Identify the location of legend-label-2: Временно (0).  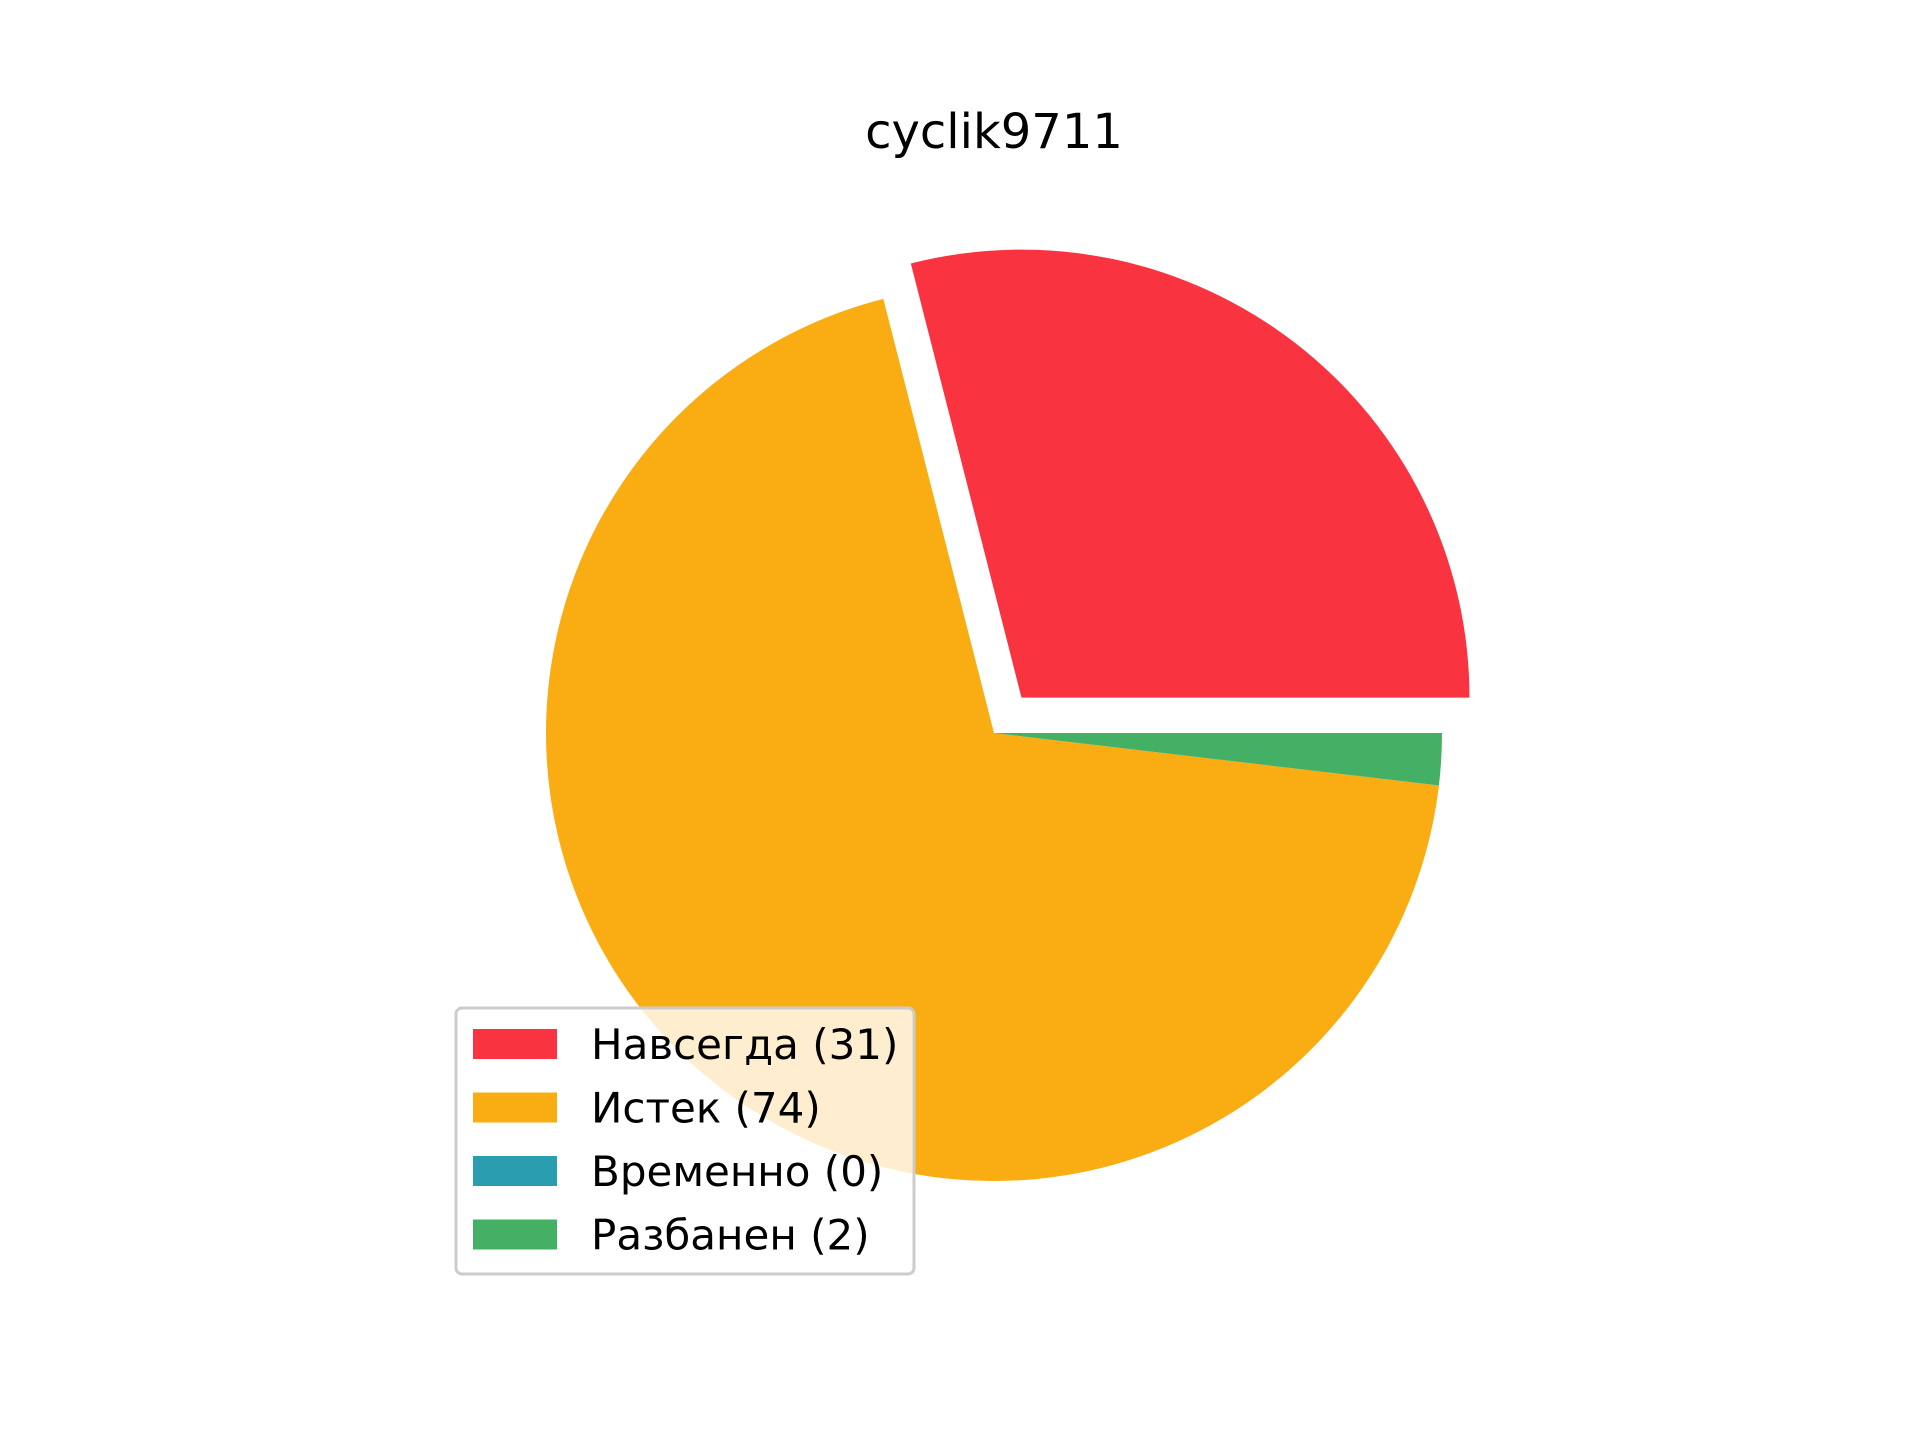
(737, 1171).